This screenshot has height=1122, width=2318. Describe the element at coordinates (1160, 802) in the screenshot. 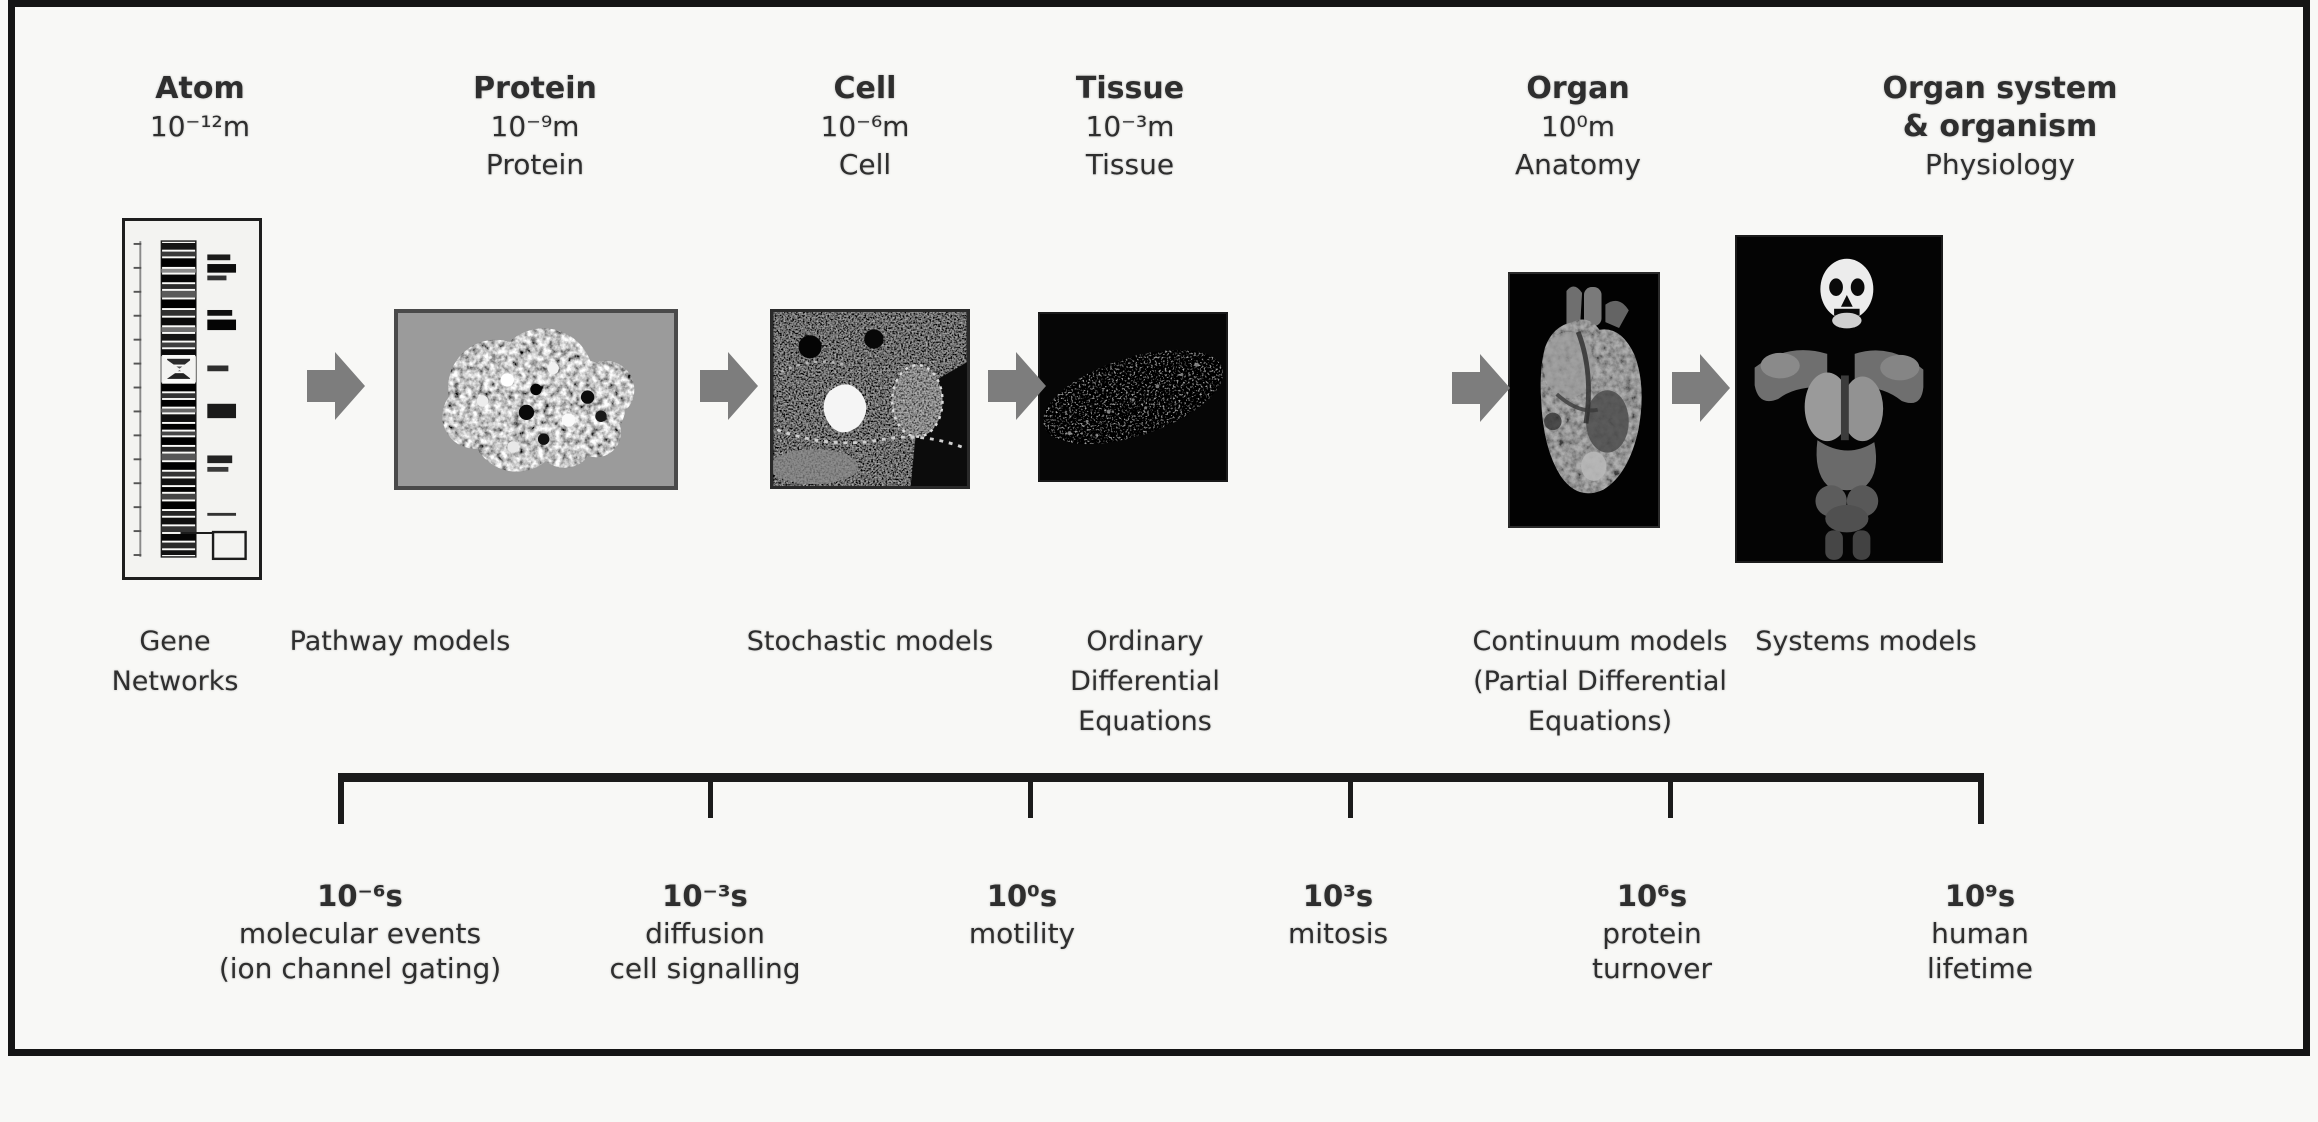

I see `time-axis` at that location.